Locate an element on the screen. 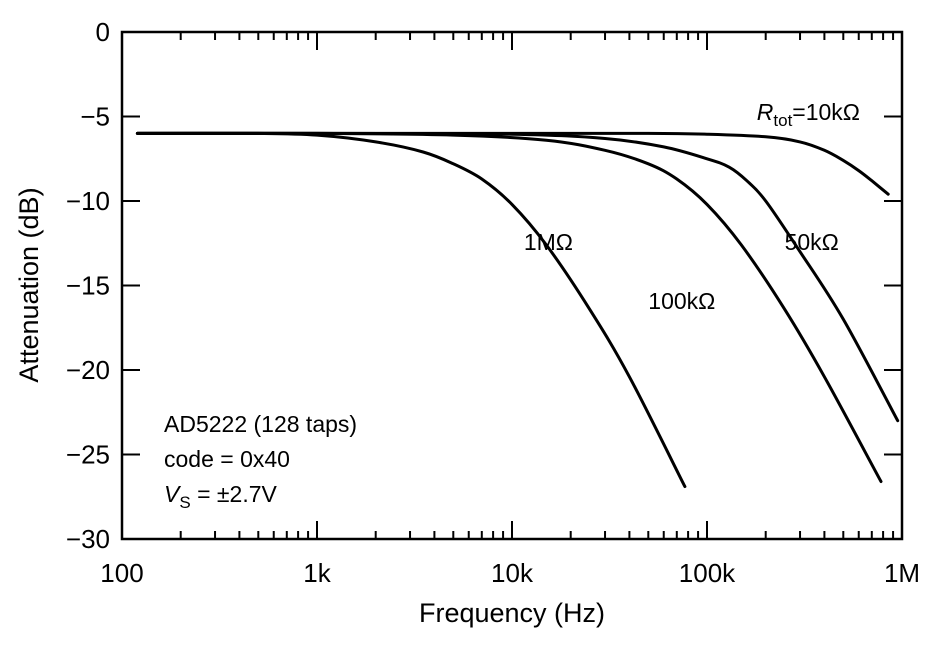 The width and height of the screenshot is (932, 646). y-tick-label: −25 is located at coordinates (88, 455).